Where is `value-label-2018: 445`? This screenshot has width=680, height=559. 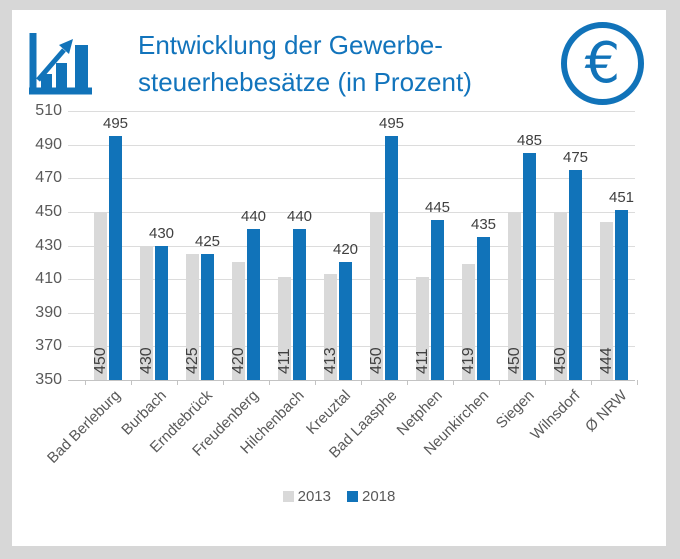
value-label-2018: 445 is located at coordinates (437, 208).